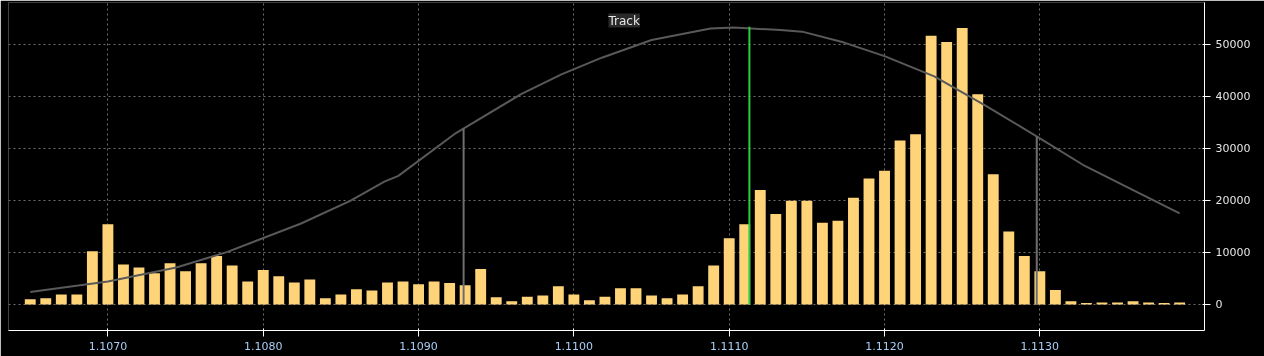 The height and width of the screenshot is (356, 1264). What do you see at coordinates (884, 346) in the screenshot?
I see `x-tick-label: 1.1120` at bounding box center [884, 346].